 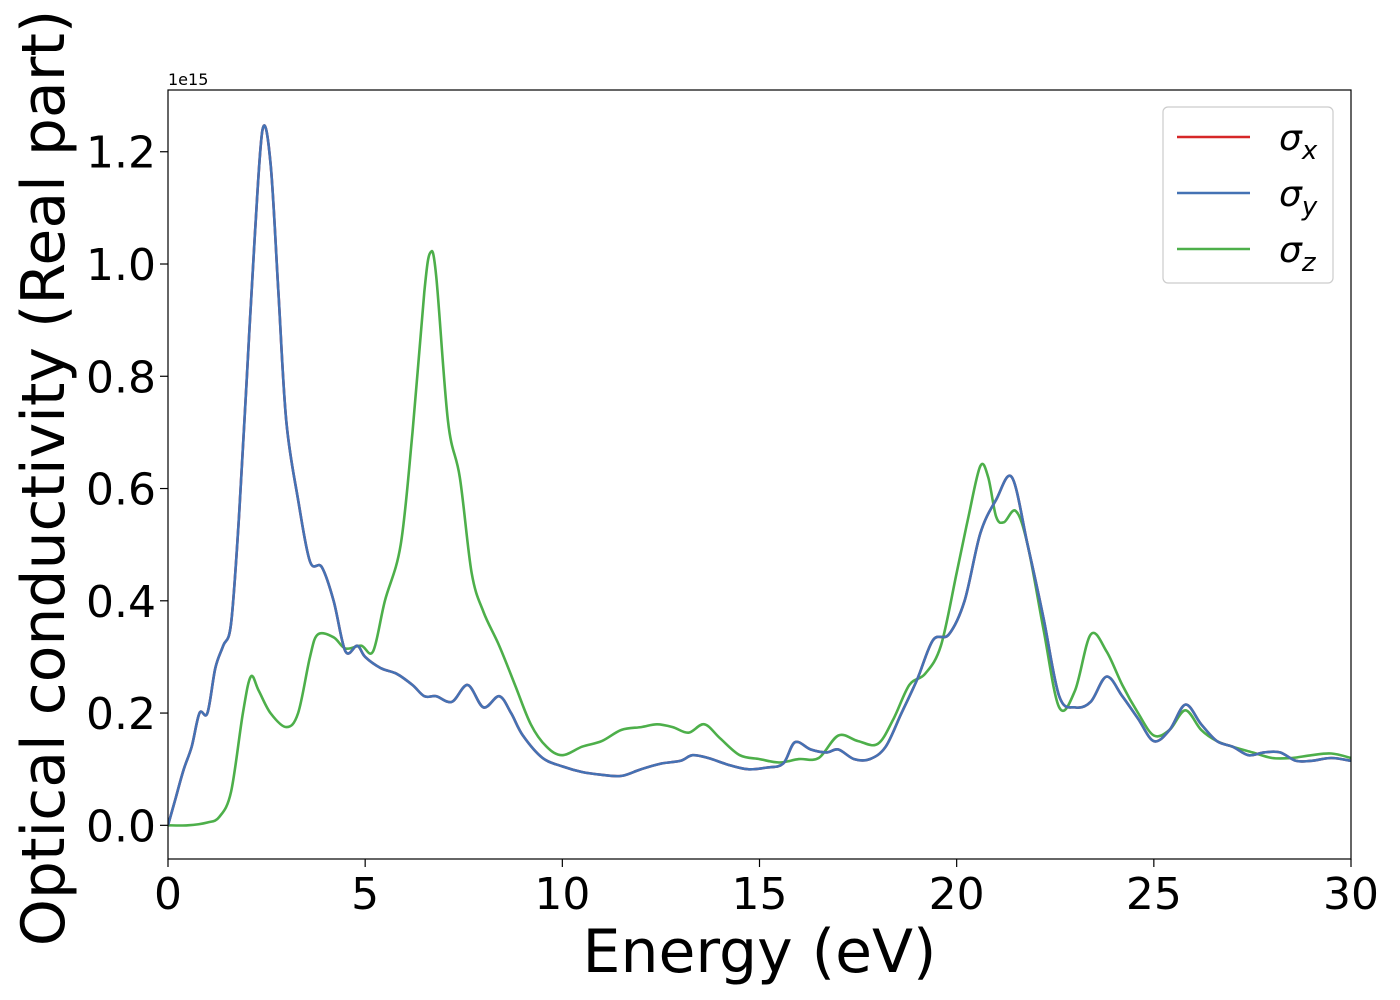 I want to click on x-tick-label: 0, so click(x=168, y=894).